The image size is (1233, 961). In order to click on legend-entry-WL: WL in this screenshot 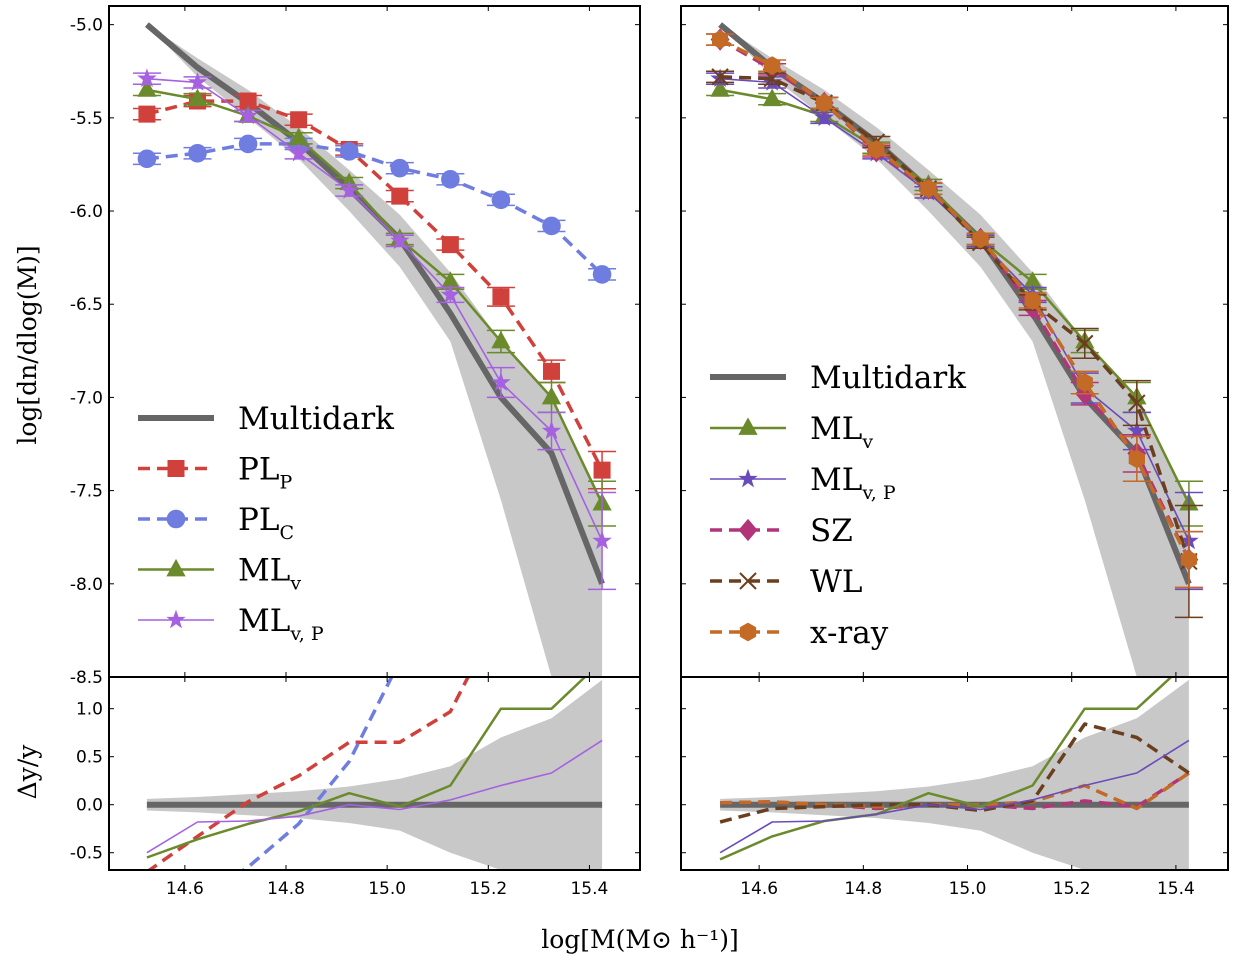, I will do `click(786, 582)`.